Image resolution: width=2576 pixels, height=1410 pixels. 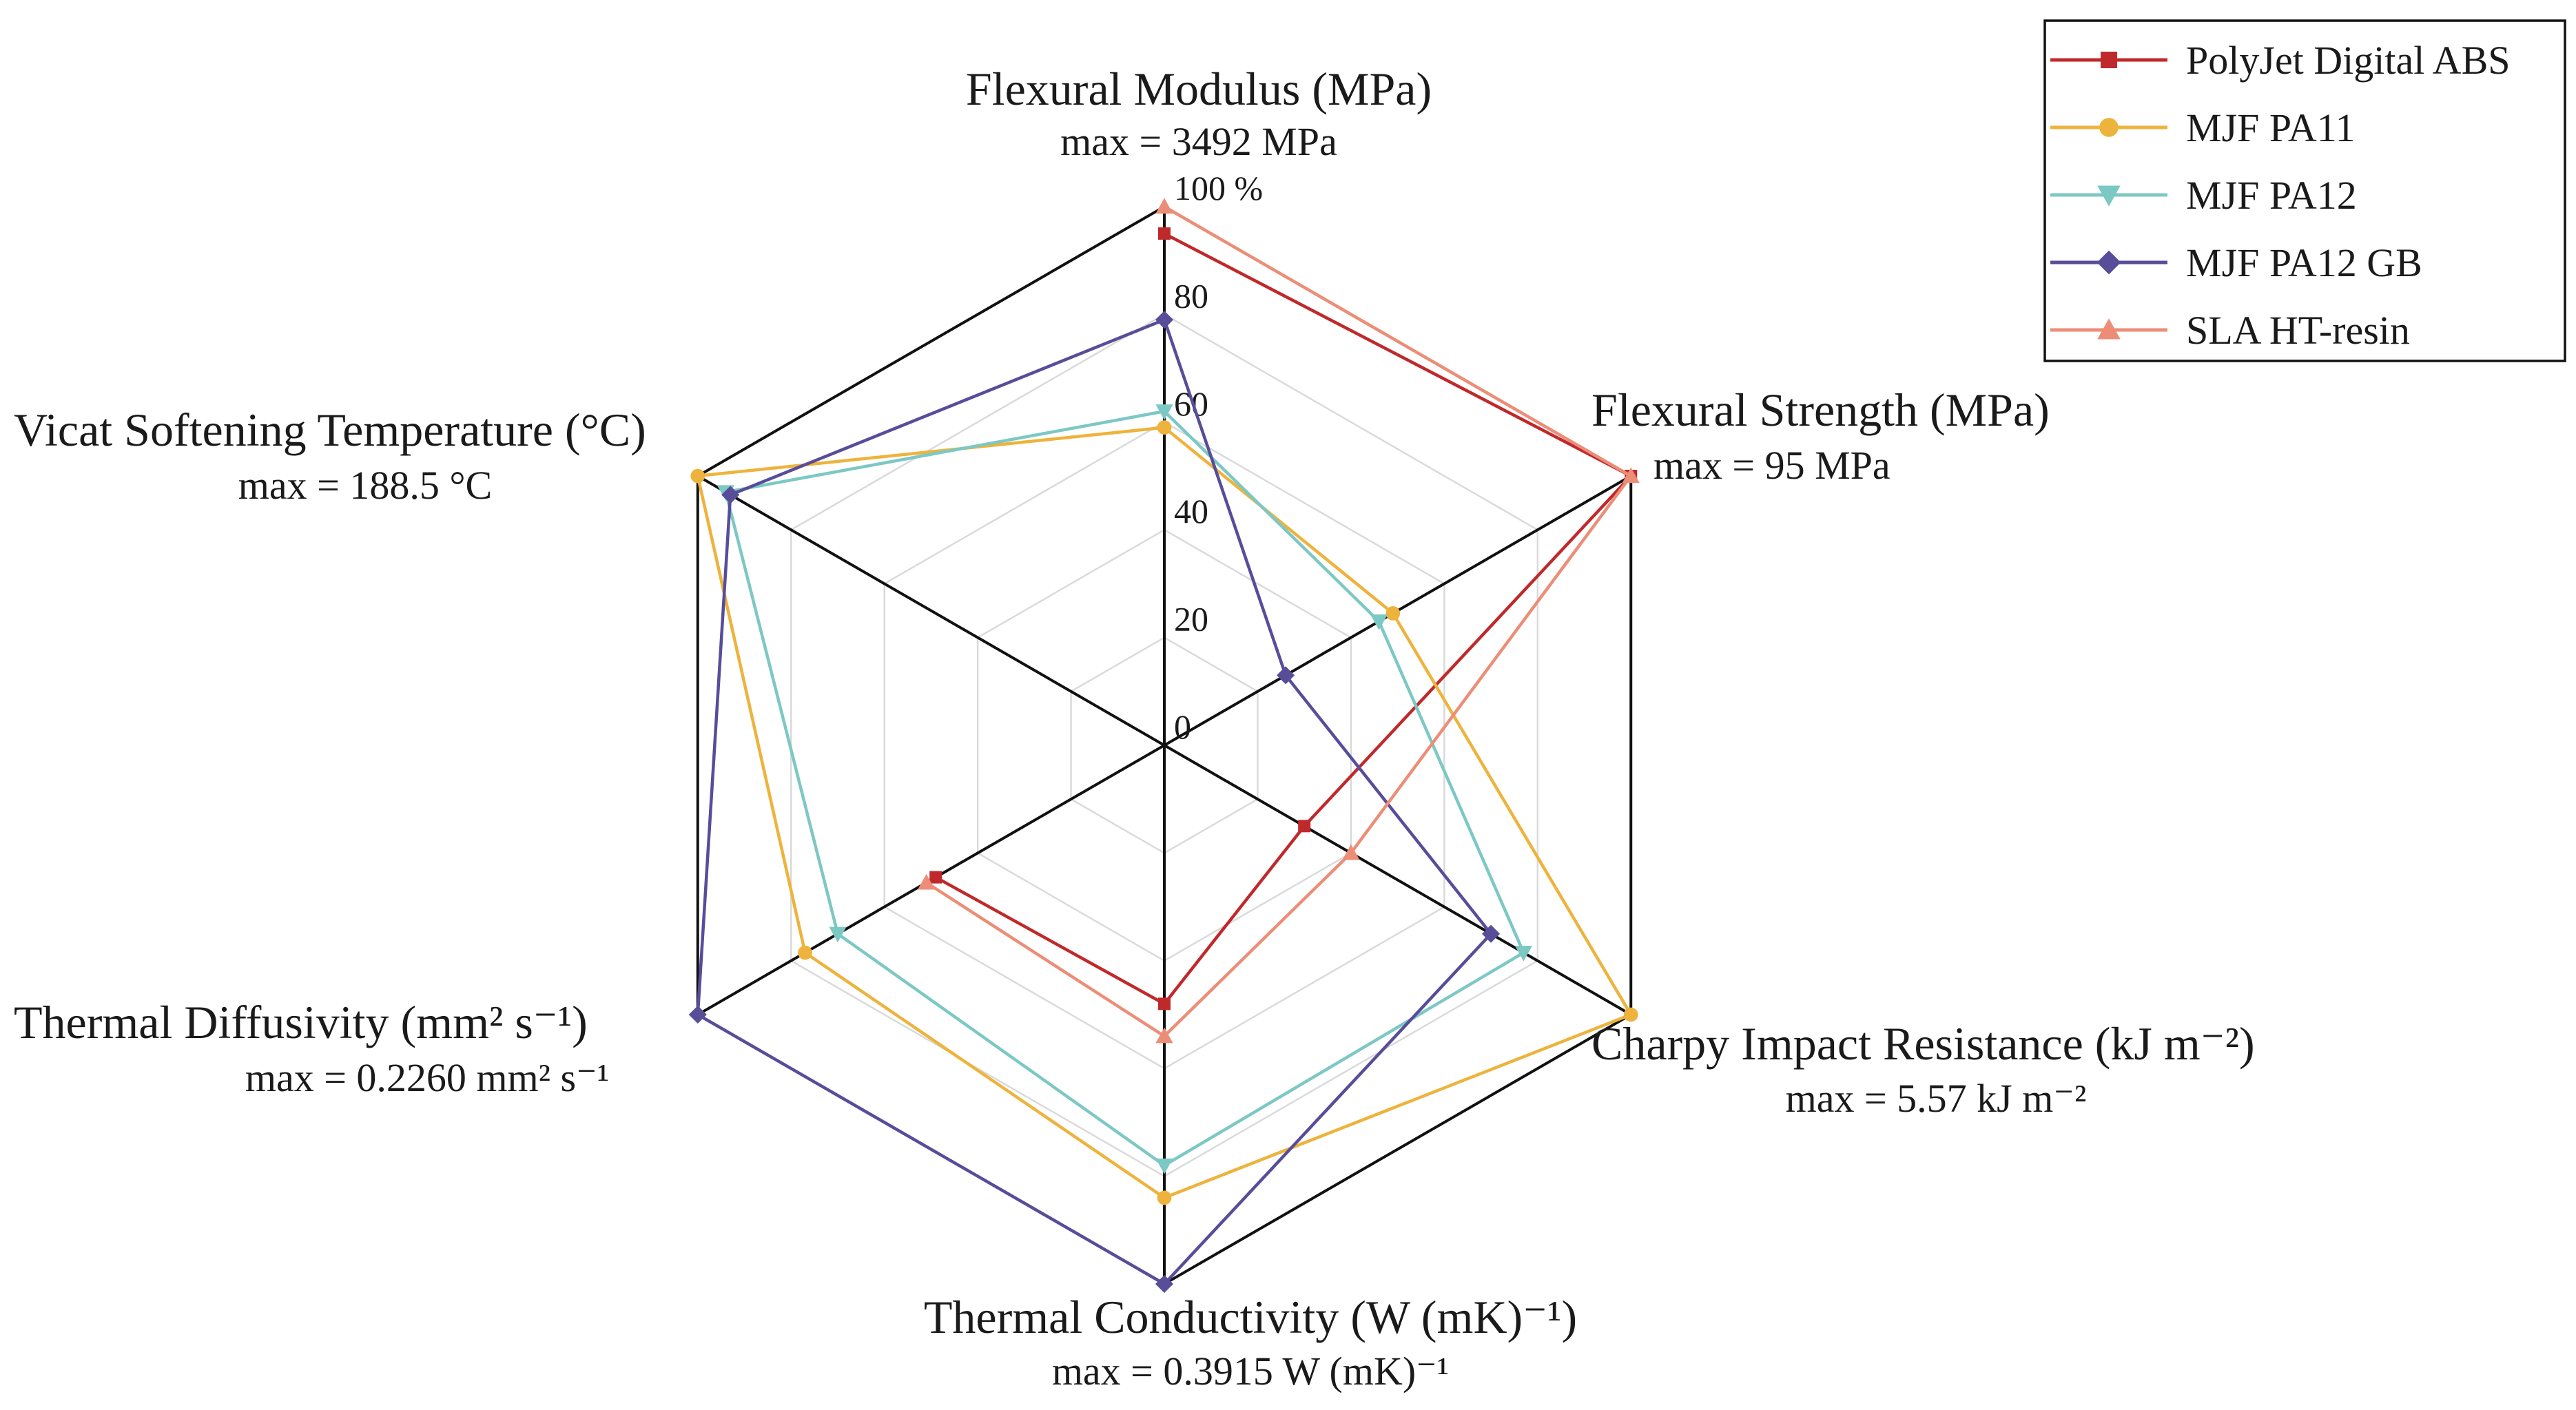 What do you see at coordinates (1936, 1098) in the screenshot?
I see `axis-max-label: max = 5.57 kJ m⁻²` at bounding box center [1936, 1098].